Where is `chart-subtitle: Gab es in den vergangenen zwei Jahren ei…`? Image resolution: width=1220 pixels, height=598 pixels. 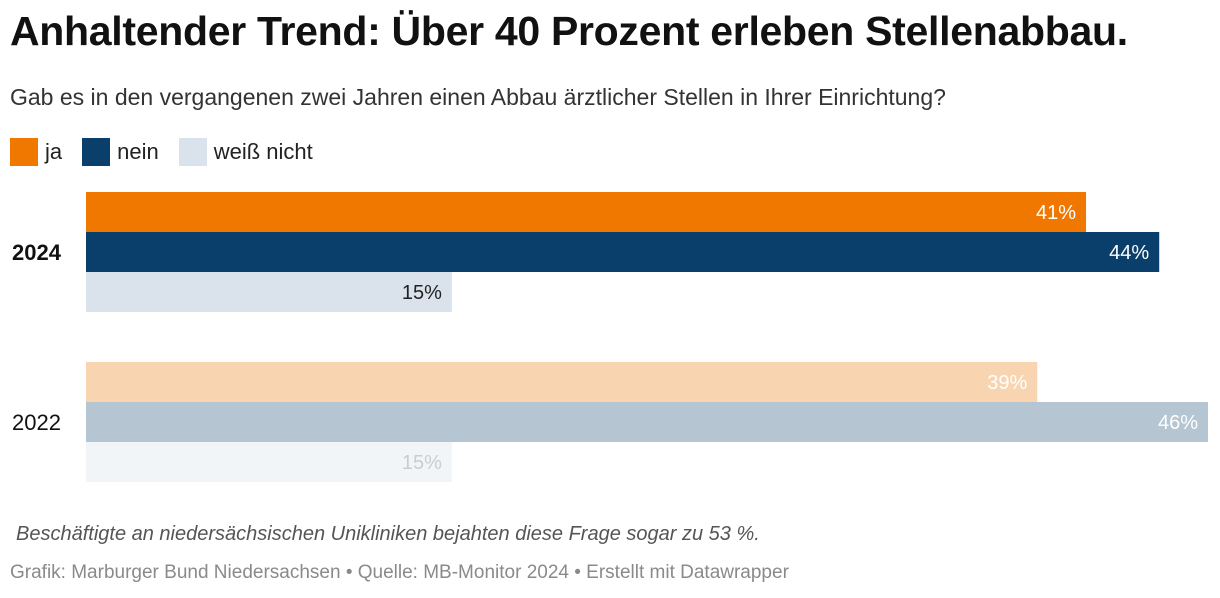
chart-subtitle: Gab es in den vergangenen zwei Jahren ei… is located at coordinates (478, 97).